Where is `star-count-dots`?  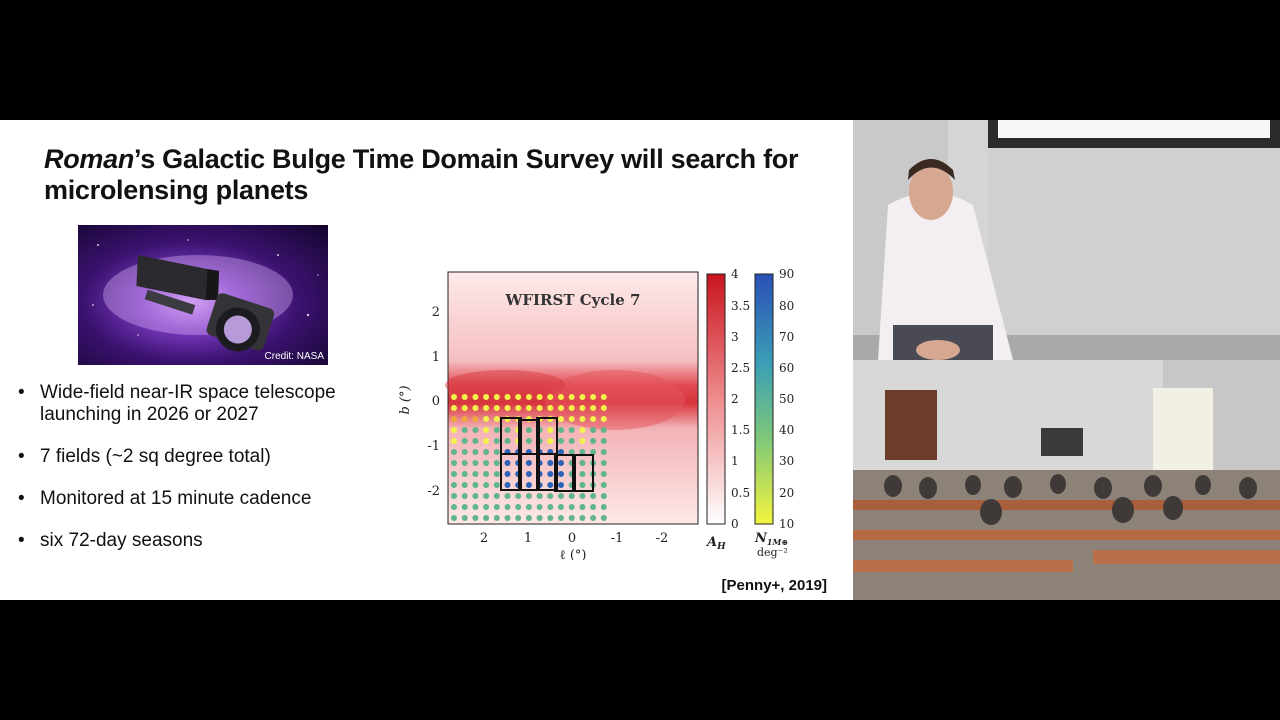 star-count-dots is located at coordinates (529, 457).